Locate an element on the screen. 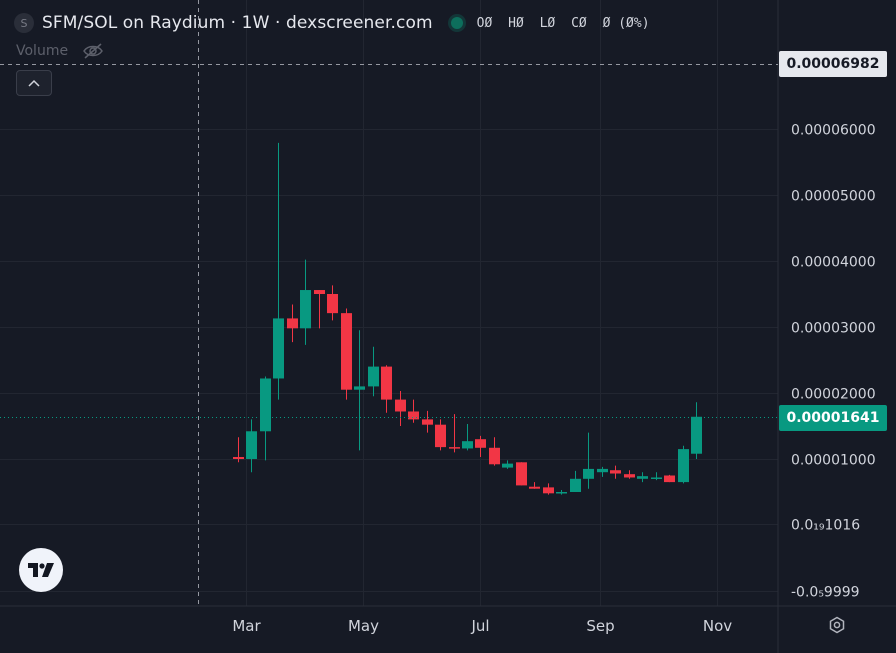 The image size is (896, 653). price-tick-label: 0.00005000 is located at coordinates (833, 197).